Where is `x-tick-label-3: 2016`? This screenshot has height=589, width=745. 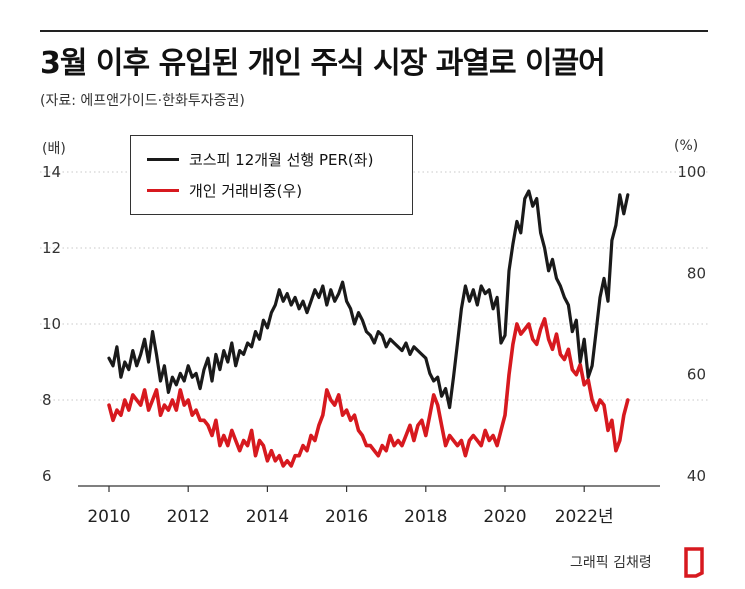
x-tick-label-3: 2016 is located at coordinates (346, 517).